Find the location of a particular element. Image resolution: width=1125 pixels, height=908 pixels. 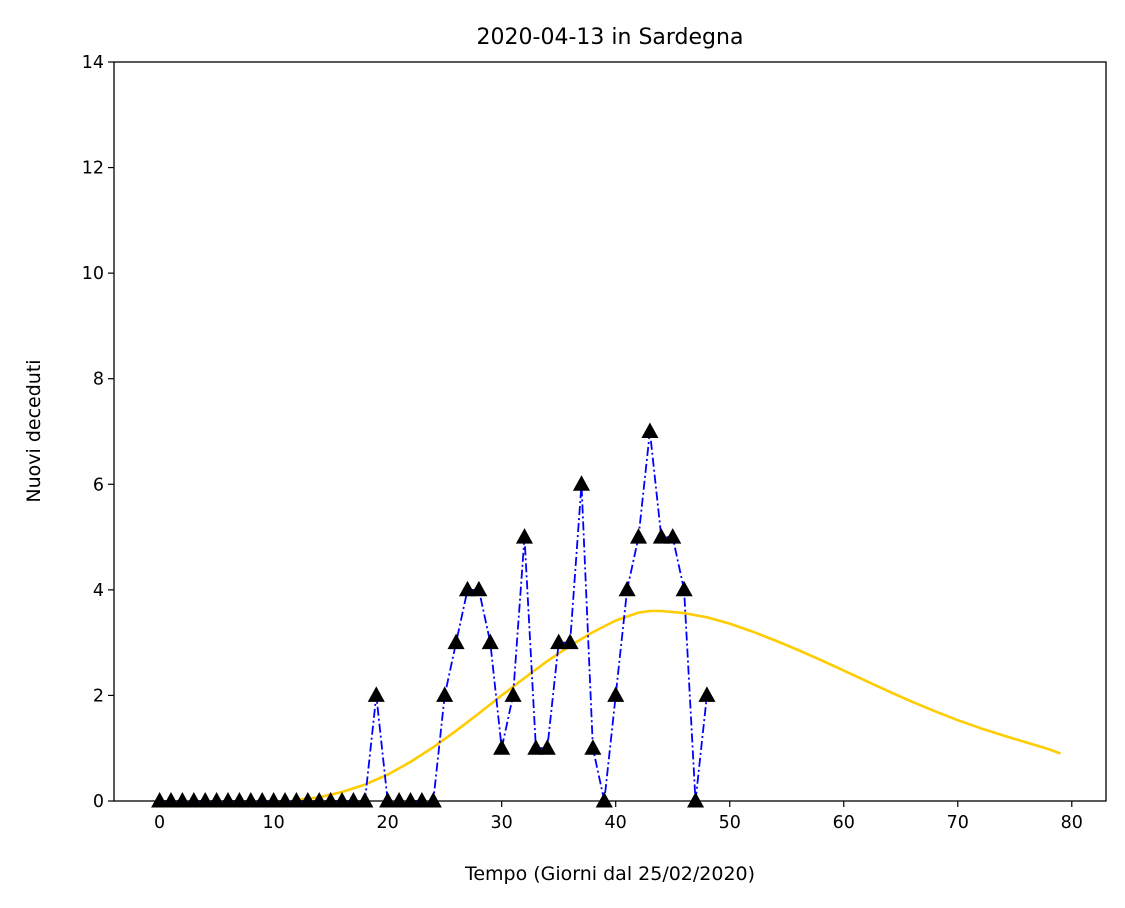

x-tick-label: 80 is located at coordinates (1072, 823).